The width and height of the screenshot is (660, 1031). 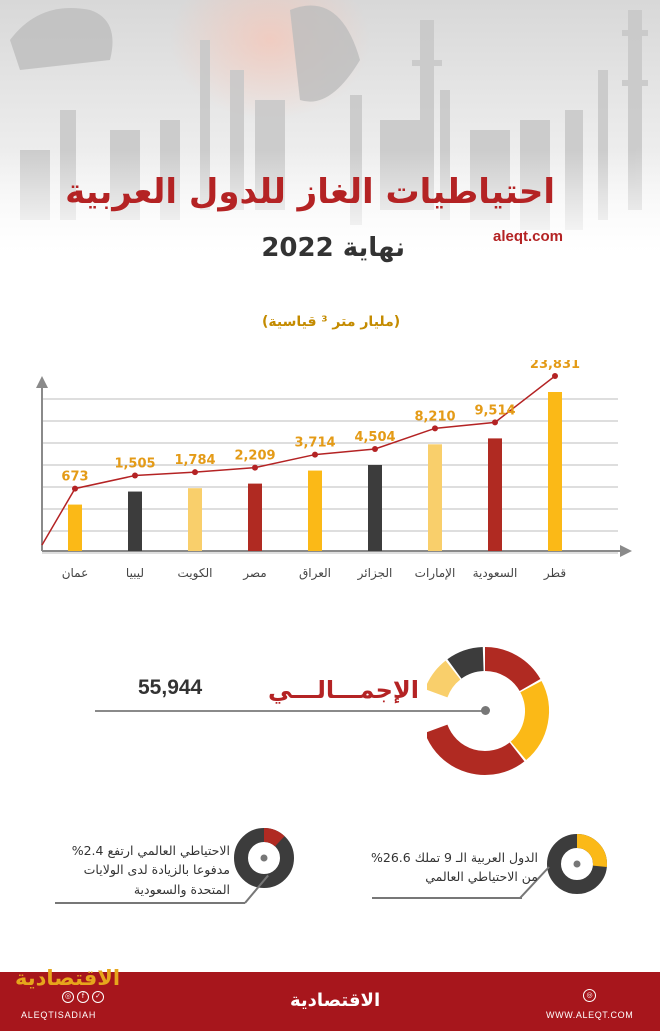 I want to click on hero-fade, so click(x=330, y=225).